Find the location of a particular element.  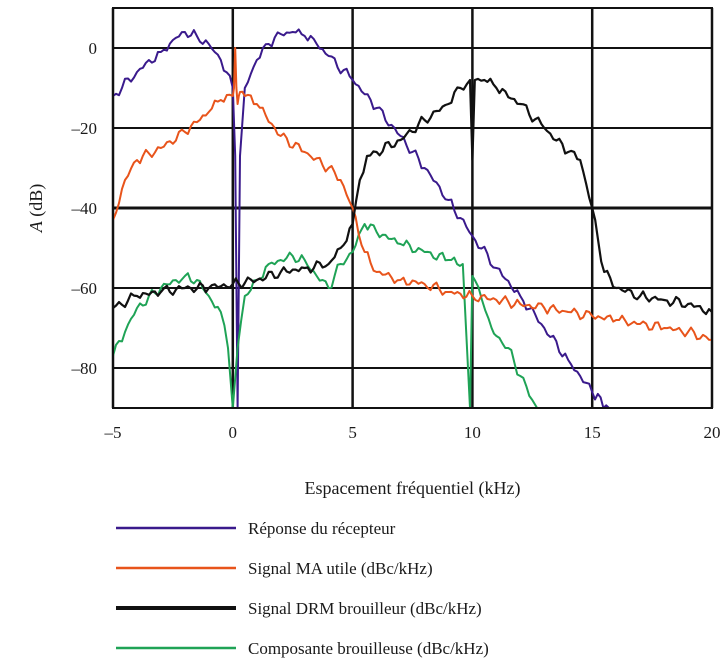

x-tick-label: 5 is located at coordinates (352, 432).